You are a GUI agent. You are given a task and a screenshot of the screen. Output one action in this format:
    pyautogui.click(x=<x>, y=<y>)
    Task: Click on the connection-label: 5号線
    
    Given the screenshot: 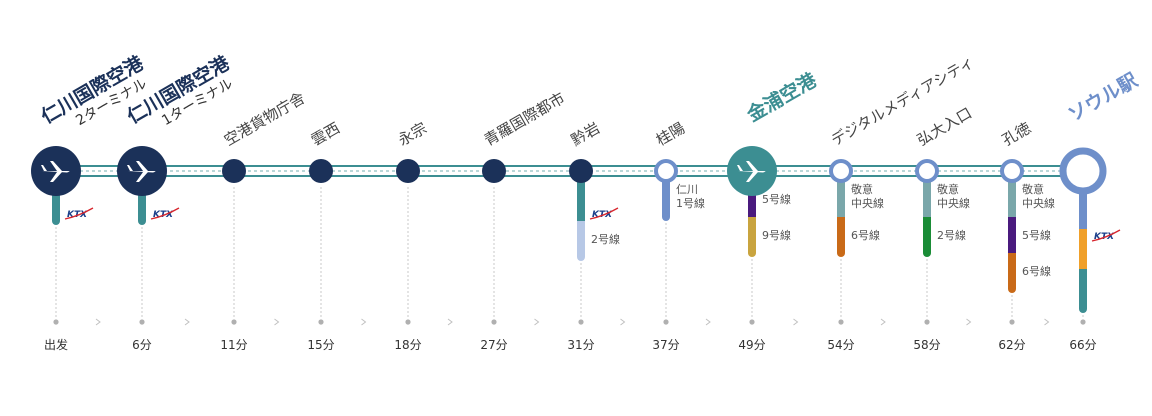 What is the action you would take?
    pyautogui.click(x=776, y=199)
    